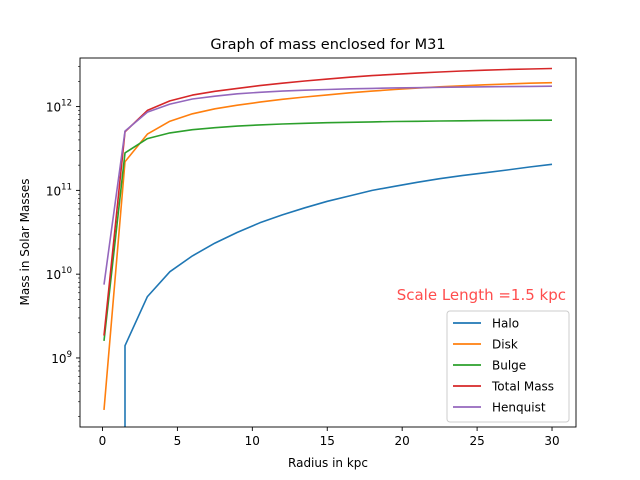 The image size is (640, 480). What do you see at coordinates (61, 358) in the screenshot?
I see `y-tick-label: 109` at bounding box center [61, 358].